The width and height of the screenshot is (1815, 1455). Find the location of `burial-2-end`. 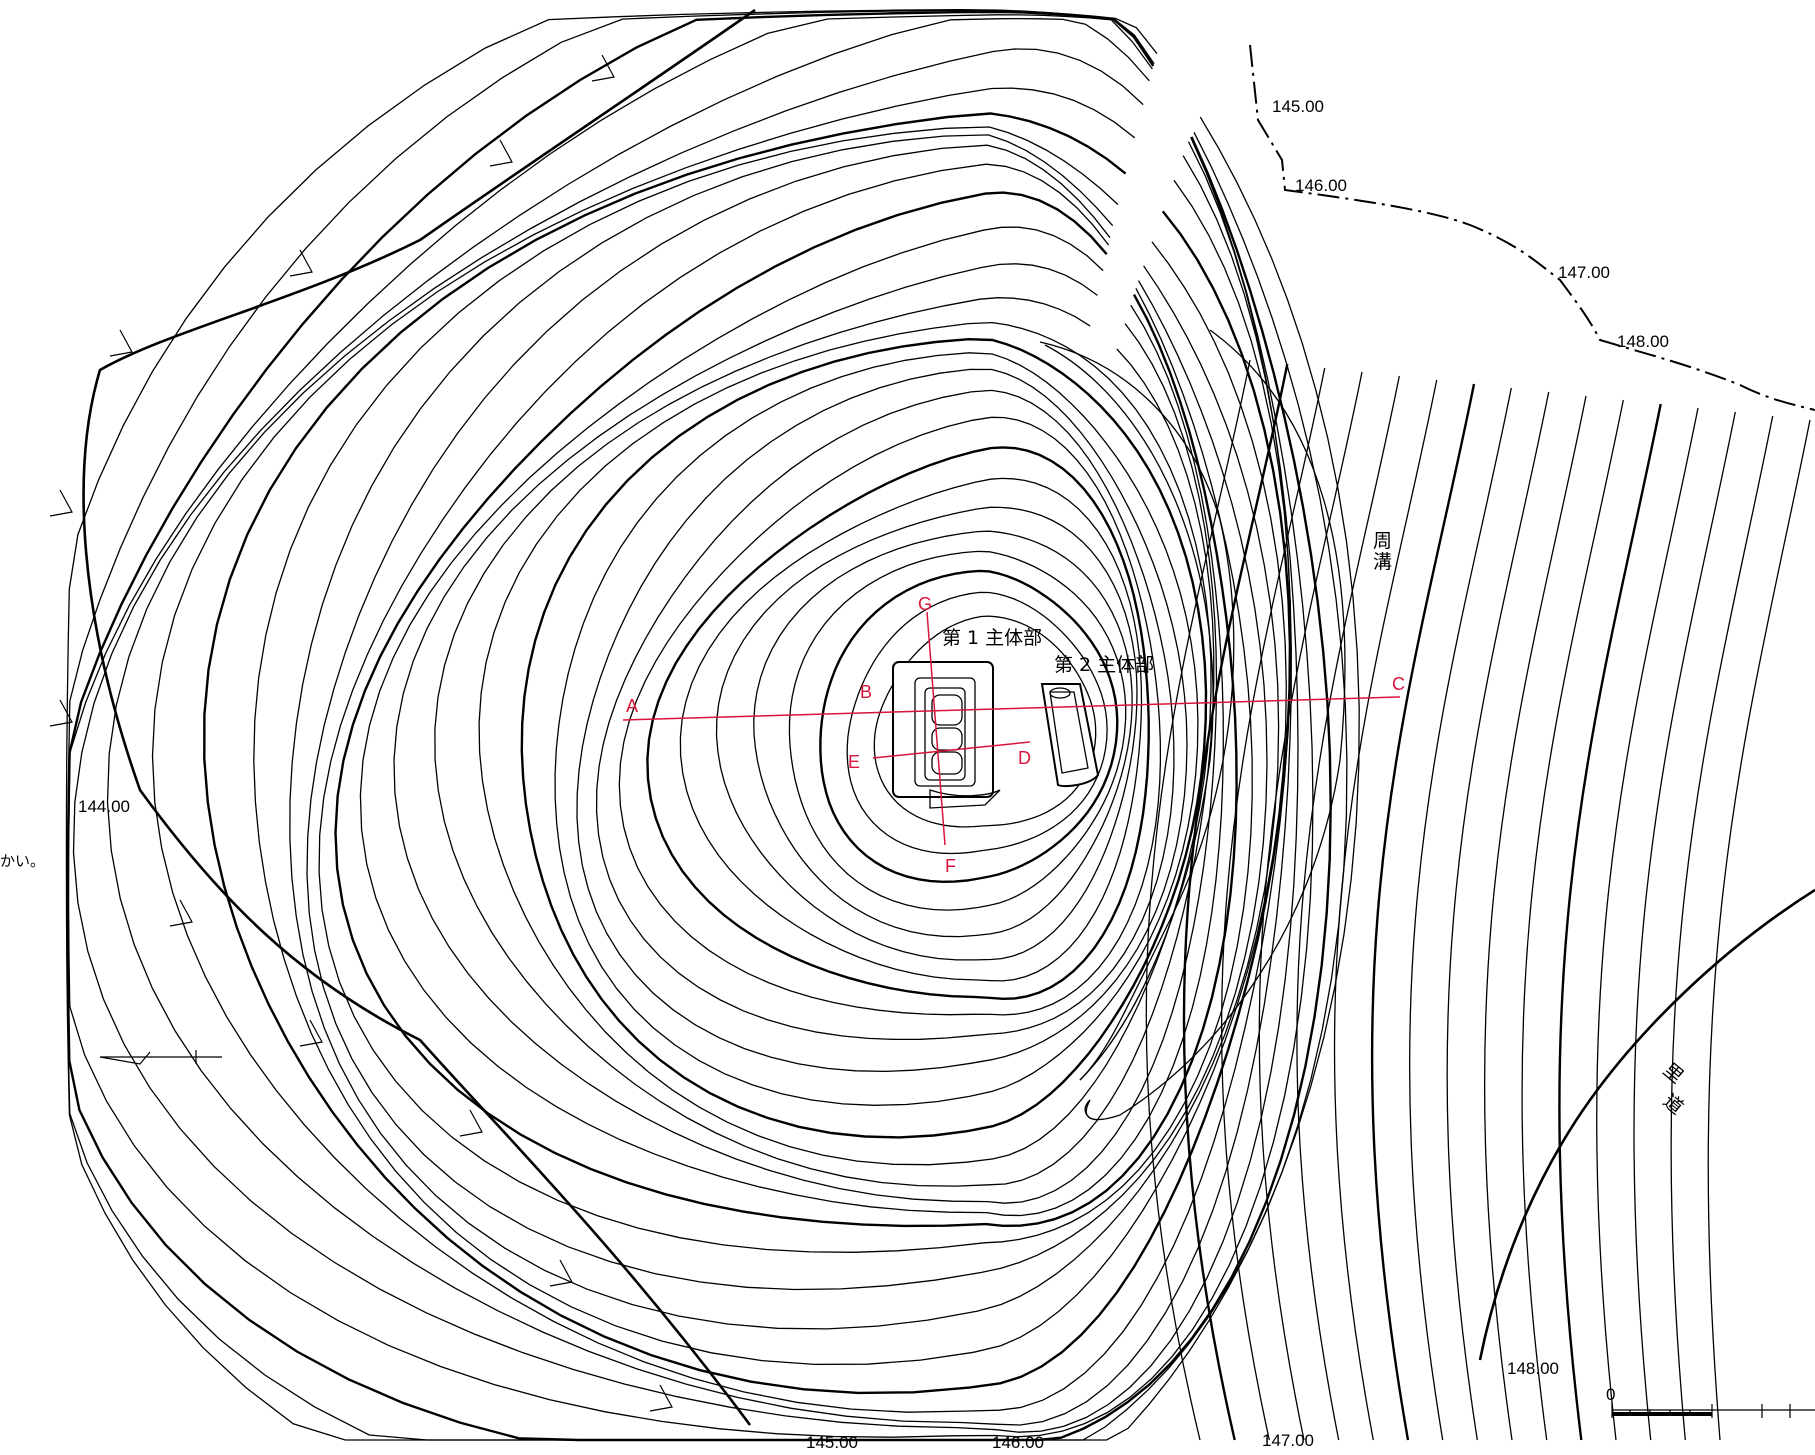

burial-2-end is located at coordinates (1060, 693).